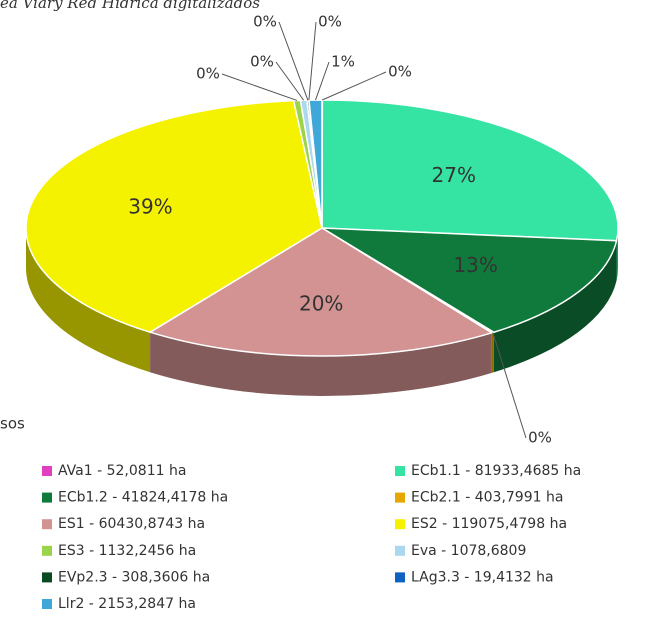 The image size is (650, 628). What do you see at coordinates (482, 577) in the screenshot?
I see `legend-label: LAg3.3 - 19,4132 ha` at bounding box center [482, 577].